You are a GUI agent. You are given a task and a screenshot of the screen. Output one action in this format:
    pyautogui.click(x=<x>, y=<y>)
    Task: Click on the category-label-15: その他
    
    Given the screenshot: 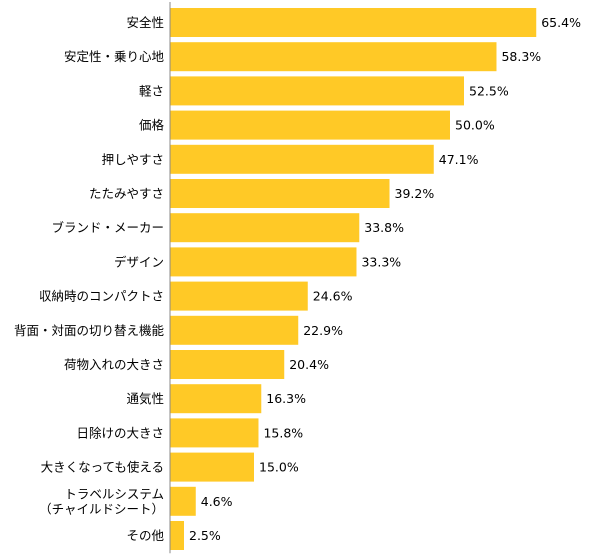 What is the action you would take?
    pyautogui.click(x=145, y=535)
    